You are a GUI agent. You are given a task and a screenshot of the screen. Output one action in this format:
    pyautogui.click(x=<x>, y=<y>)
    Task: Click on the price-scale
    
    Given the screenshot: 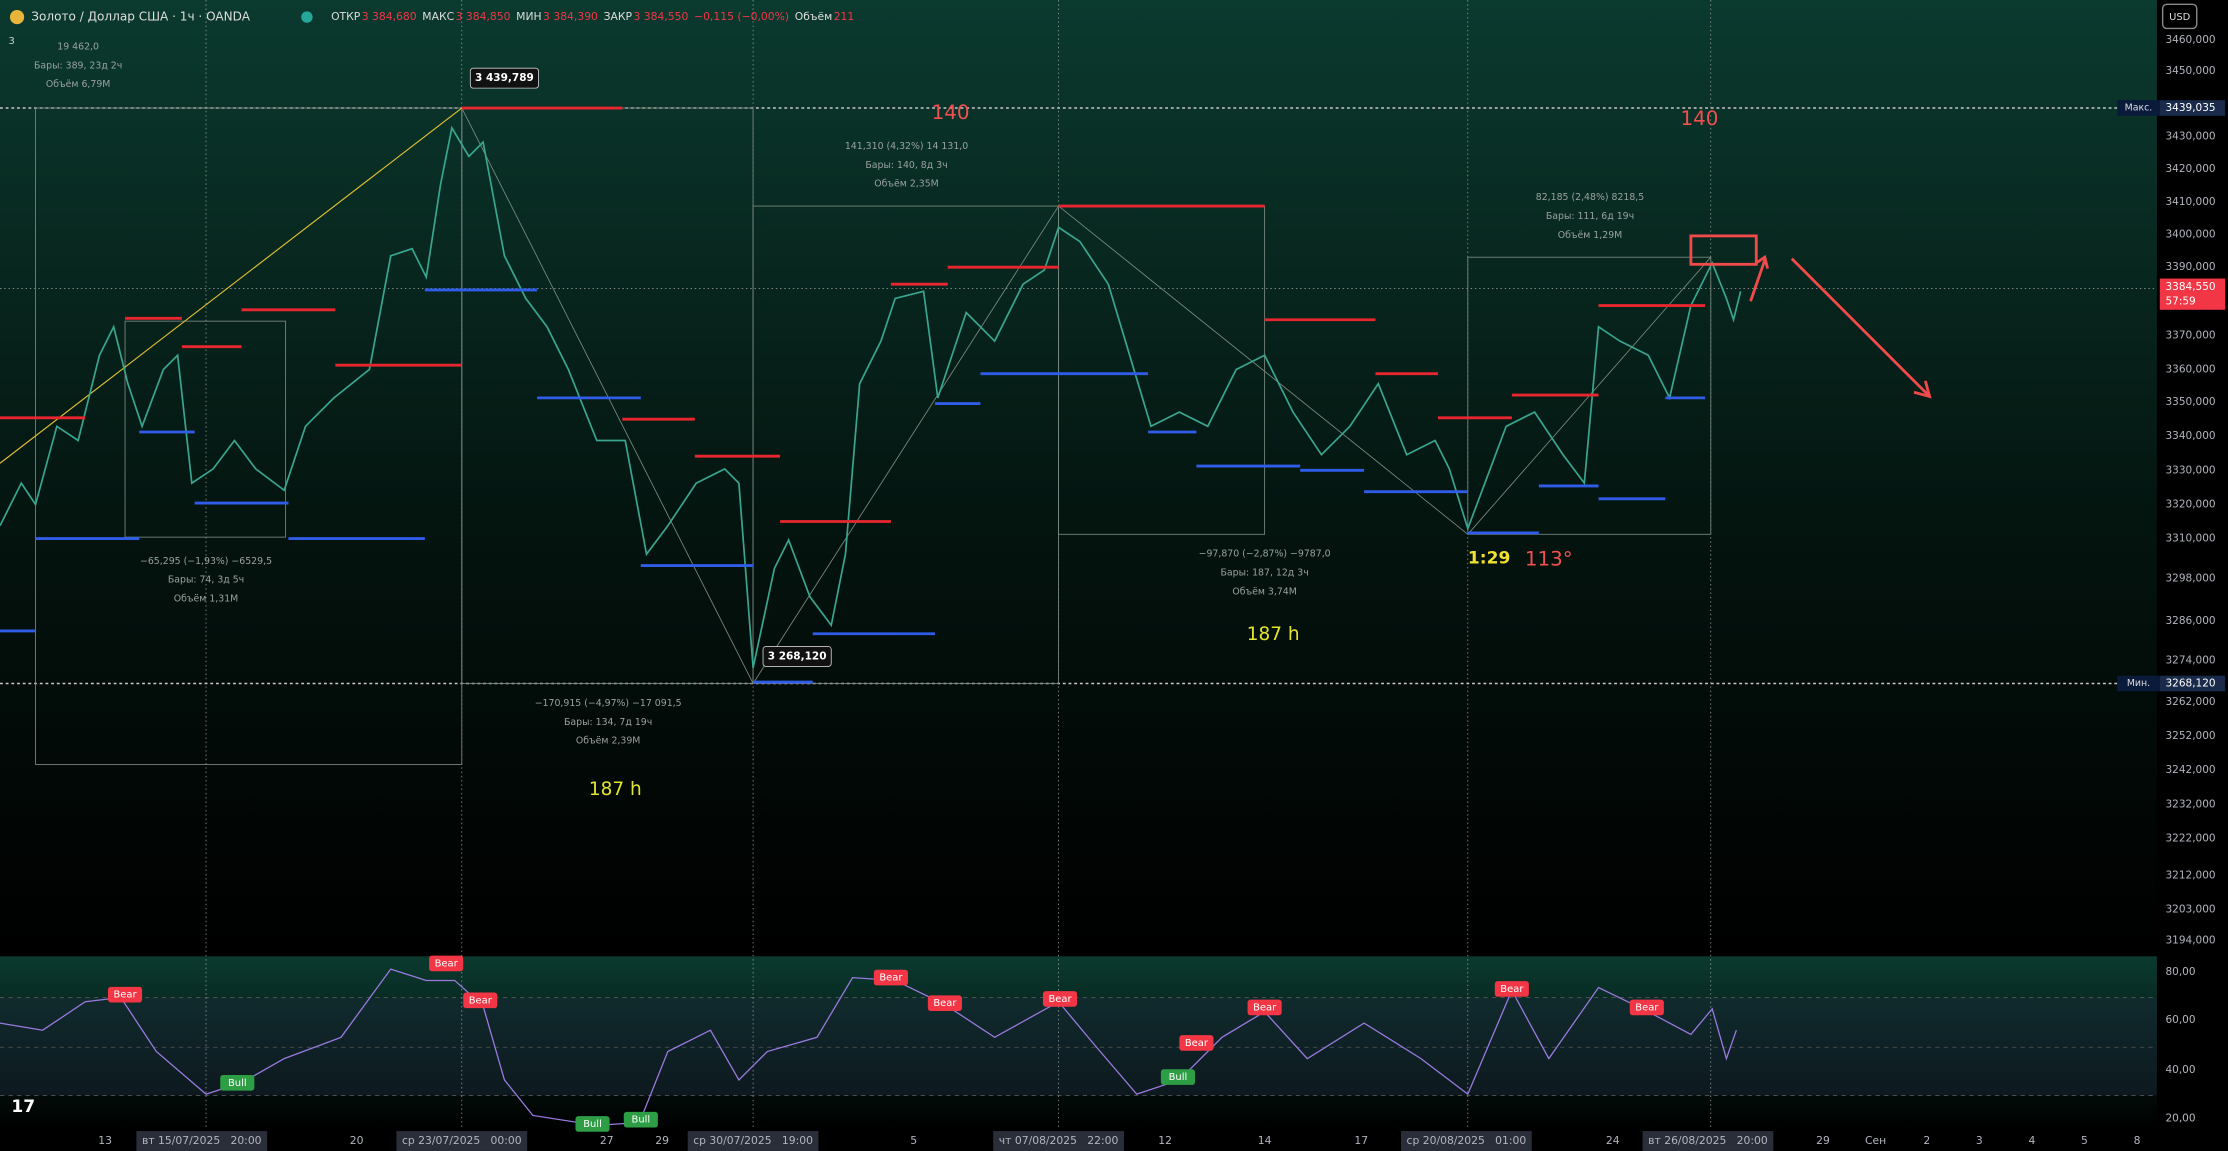 What is the action you would take?
    pyautogui.click(x=2192, y=575)
    